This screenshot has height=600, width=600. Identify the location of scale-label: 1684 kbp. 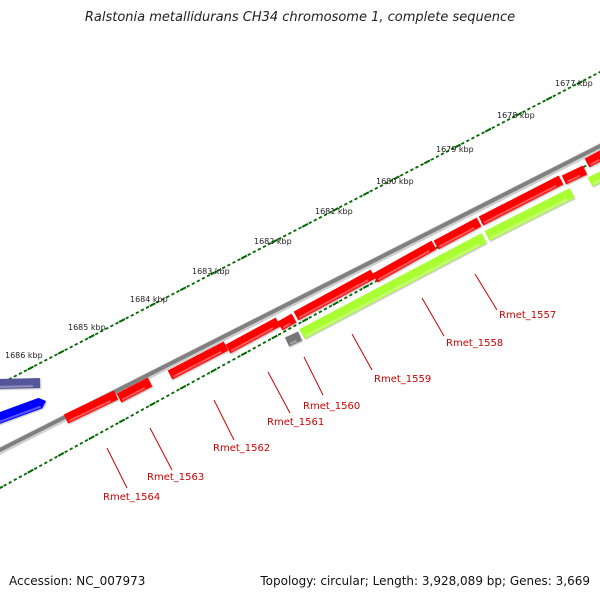
(149, 299).